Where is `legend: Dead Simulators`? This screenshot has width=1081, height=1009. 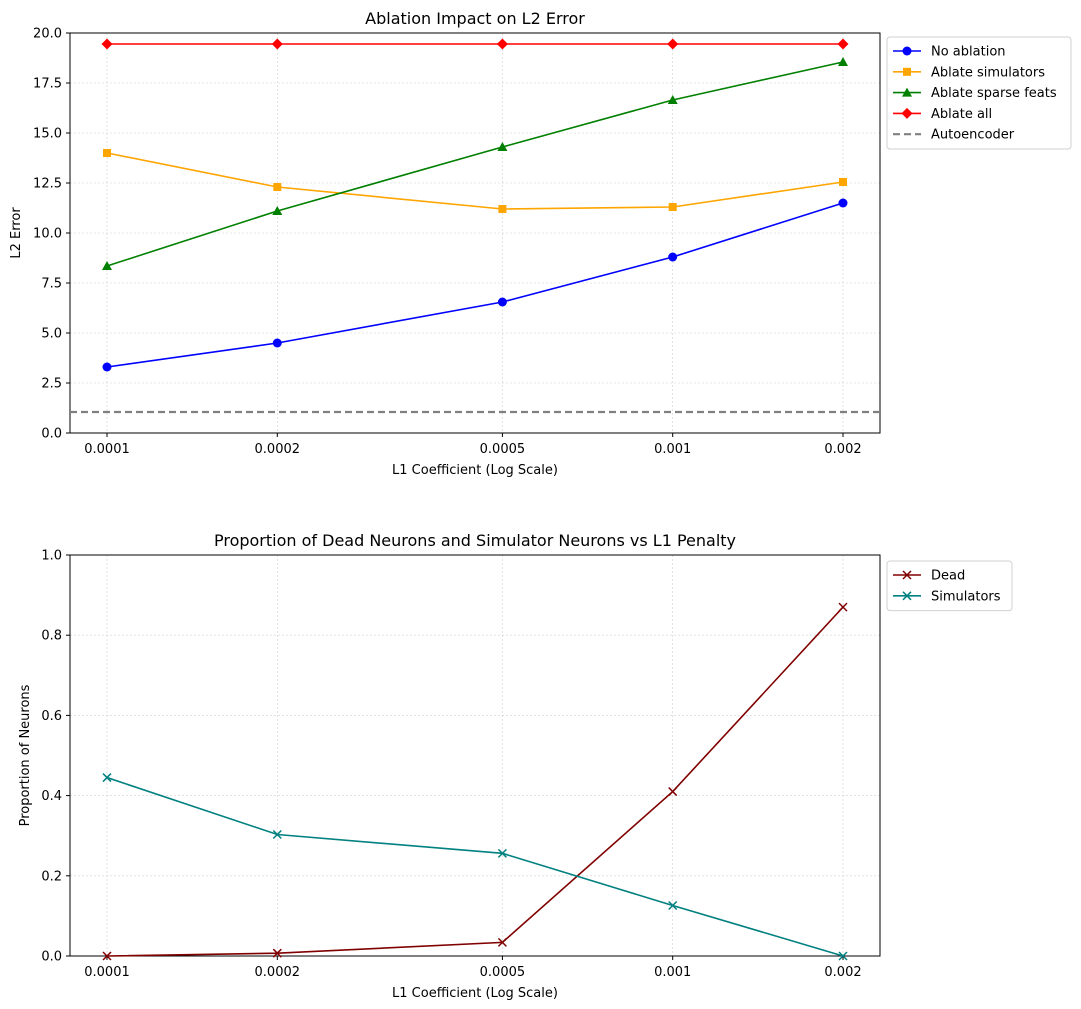
legend: Dead Simulators is located at coordinates (949, 586).